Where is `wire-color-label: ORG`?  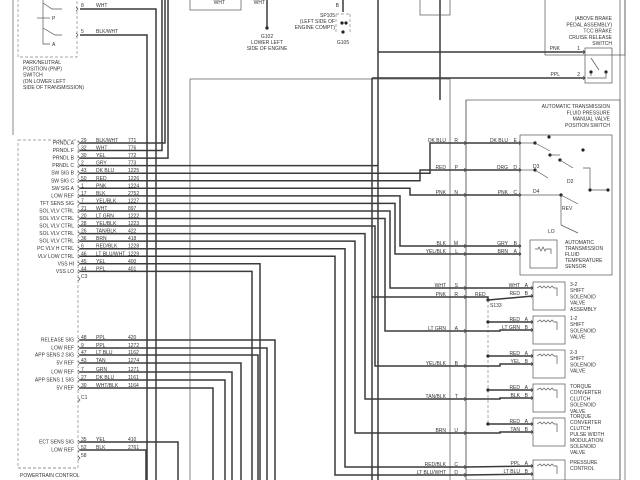 wire-color-label: ORG is located at coordinates (503, 168).